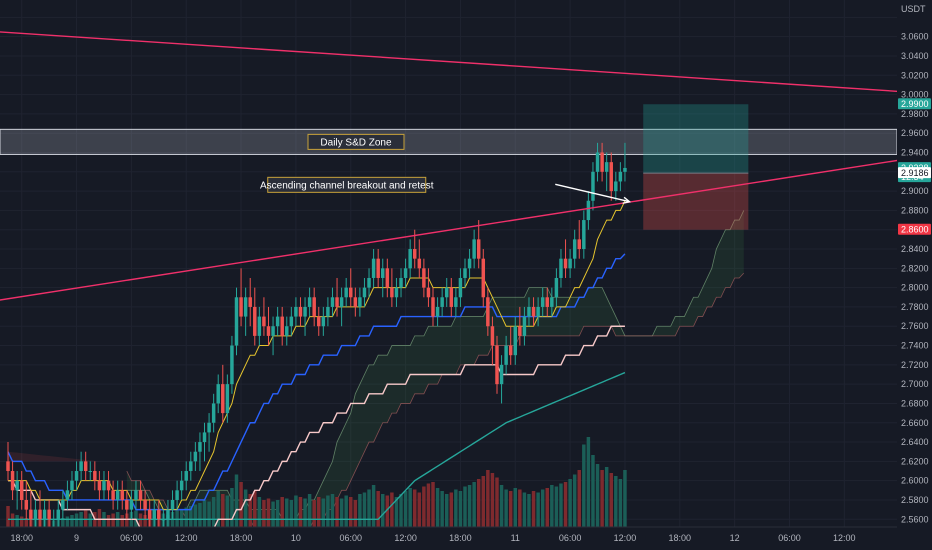 This screenshot has width=932, height=550. I want to click on sd-zone-label-box, so click(356, 141).